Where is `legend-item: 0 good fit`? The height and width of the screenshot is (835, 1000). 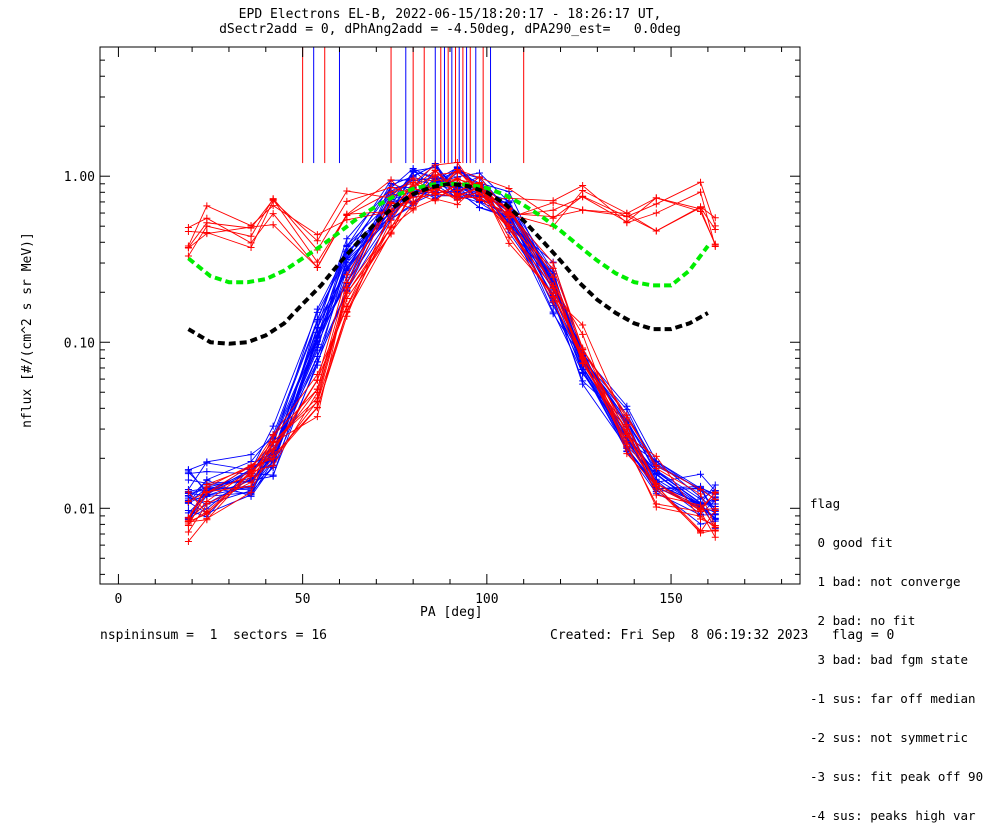
legend-item: 0 good fit is located at coordinates (851, 542).